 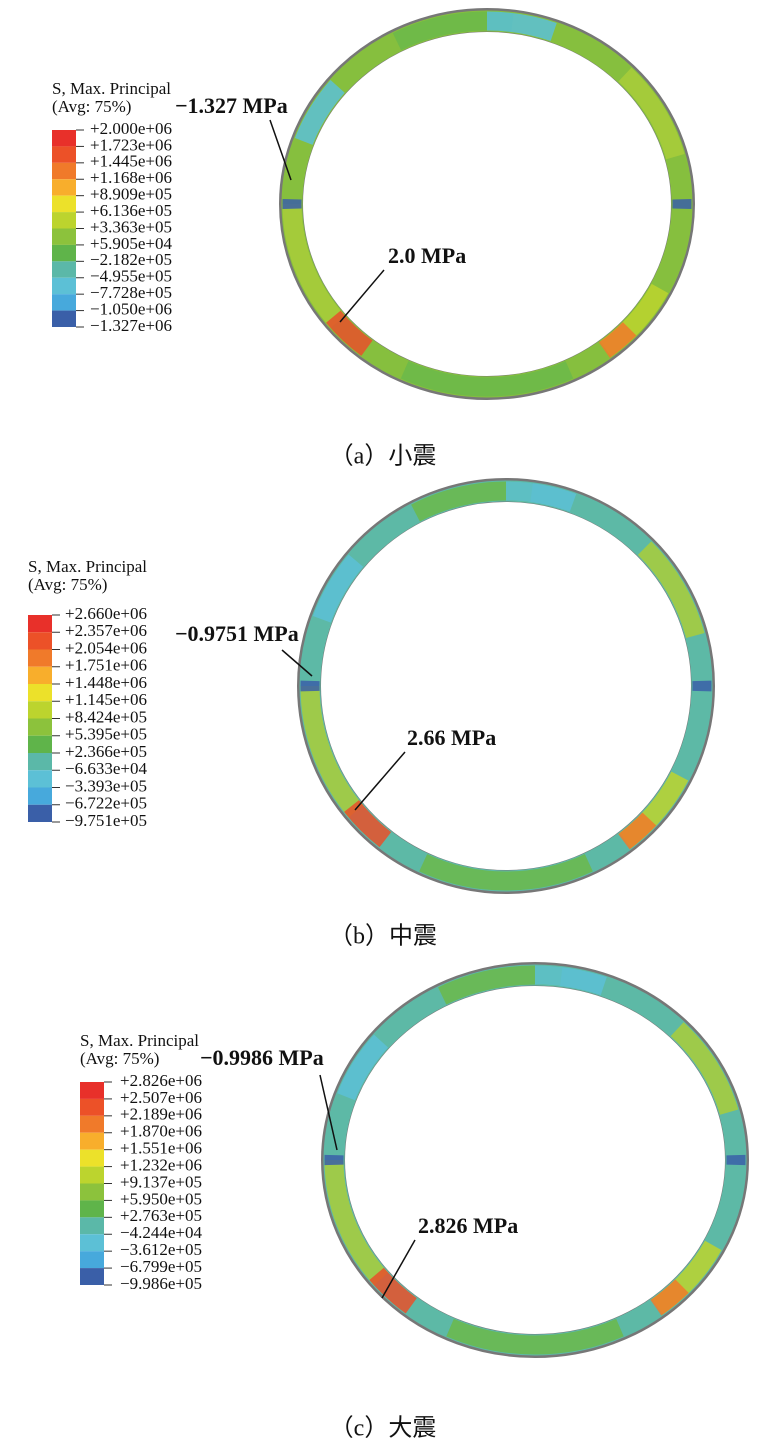 What do you see at coordinates (131, 194) in the screenshot?
I see `legend-label: +8.909e+05` at bounding box center [131, 194].